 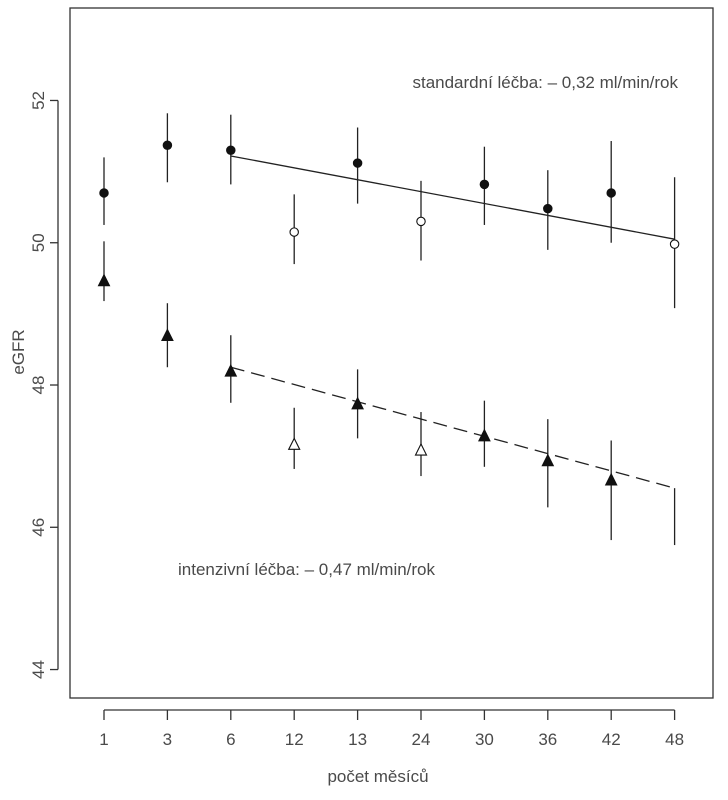 I want to click on x-tick-label: 48, so click(x=674, y=739).